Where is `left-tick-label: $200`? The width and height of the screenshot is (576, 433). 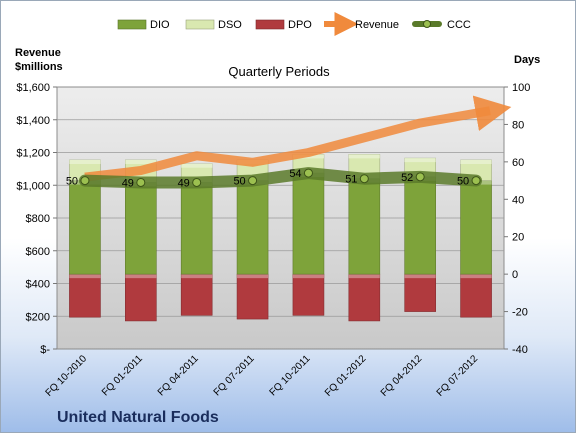
left-tick-label: $200 is located at coordinates (38, 317).